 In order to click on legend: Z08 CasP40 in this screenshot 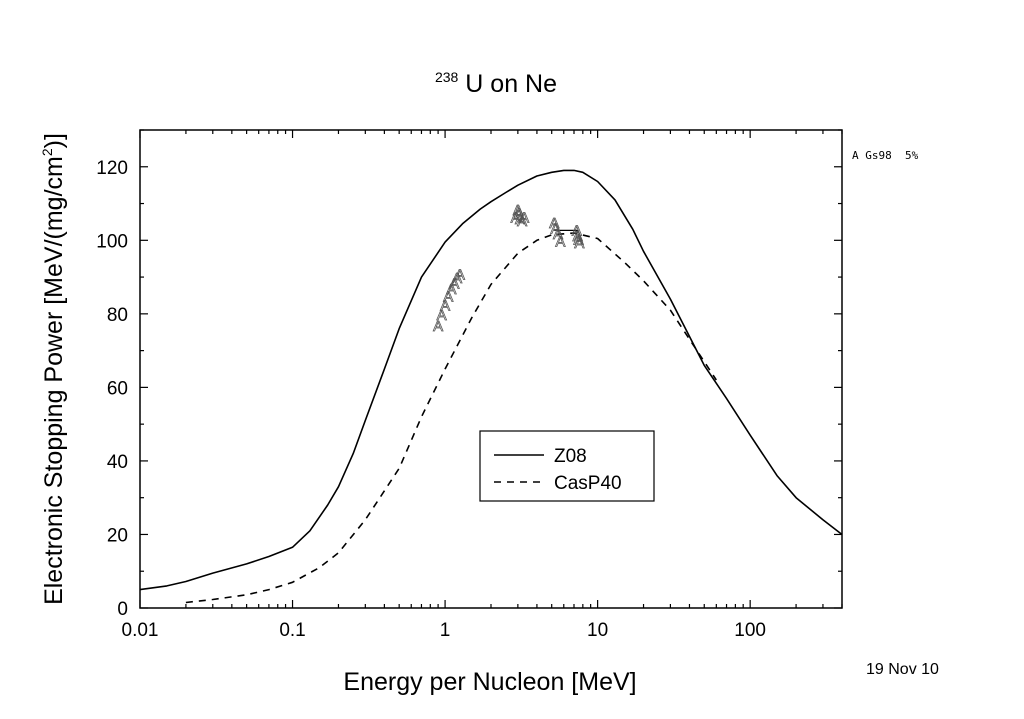, I will do `click(567, 466)`.